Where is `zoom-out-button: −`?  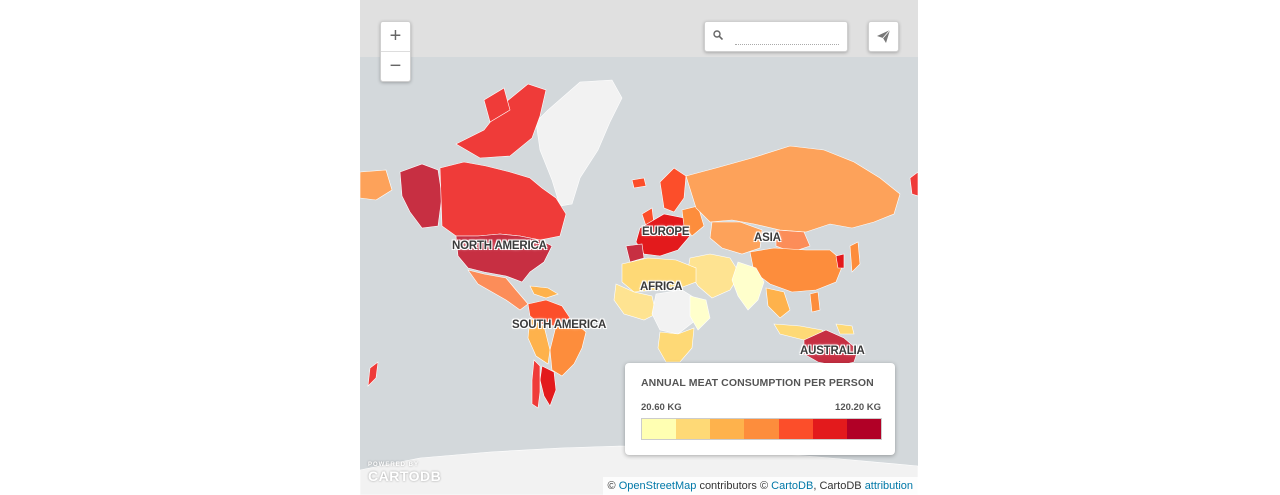 zoom-out-button: − is located at coordinates (395, 66).